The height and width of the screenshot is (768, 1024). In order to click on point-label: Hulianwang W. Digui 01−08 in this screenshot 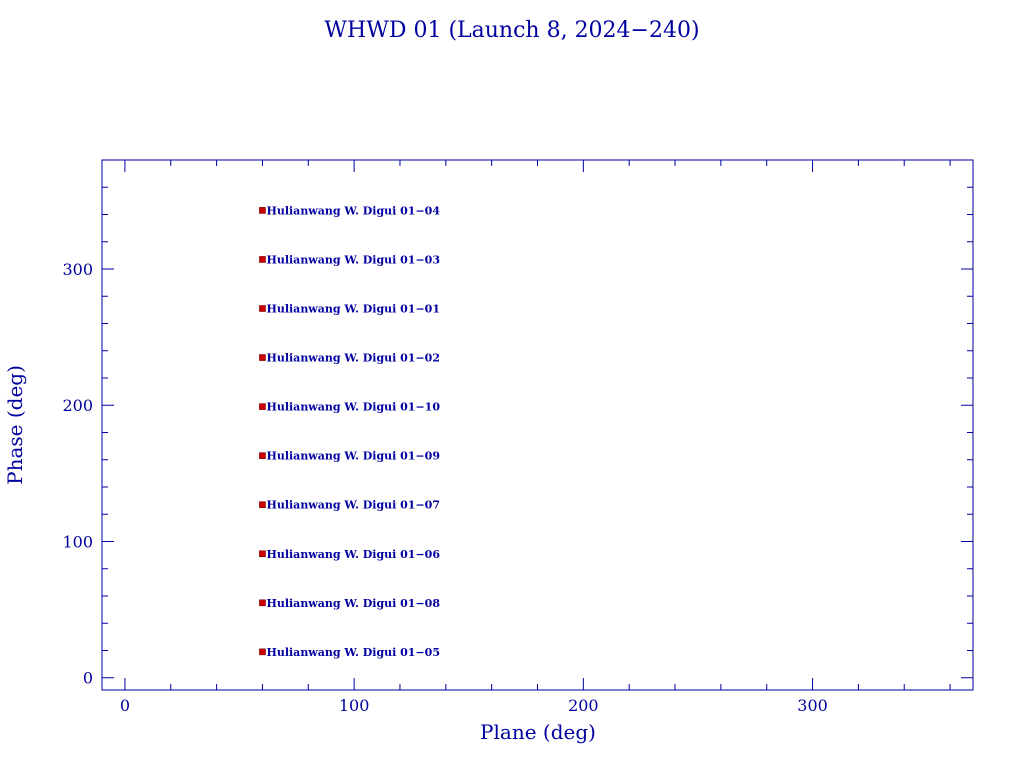, I will do `click(353, 603)`.